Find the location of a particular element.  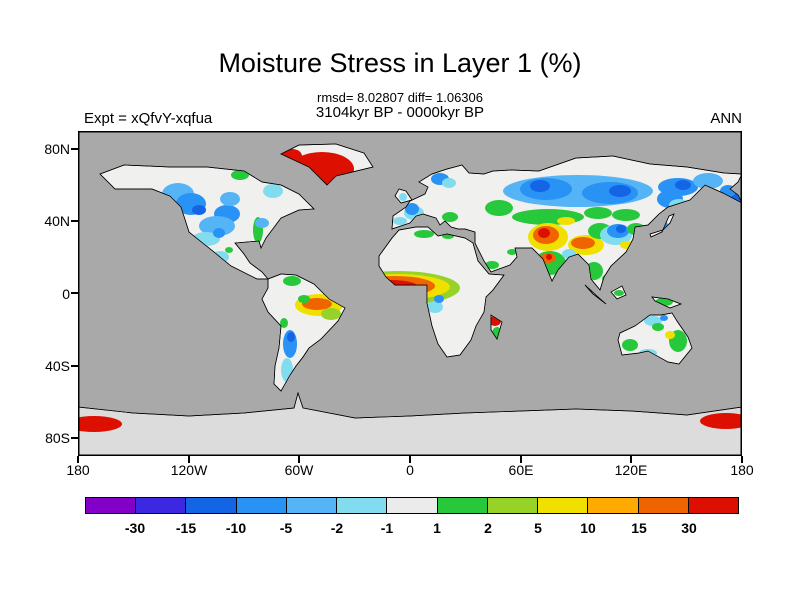

period-line: 3104kyr BP - 0000kyr BP is located at coordinates (400, 112).